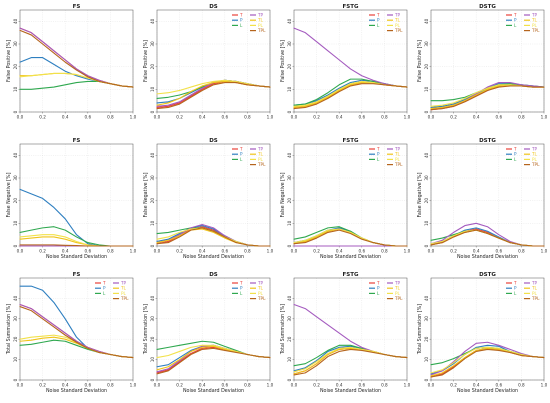  Describe the element at coordinates (104, 293) in the screenshot. I see `legend-label-l: L` at that location.